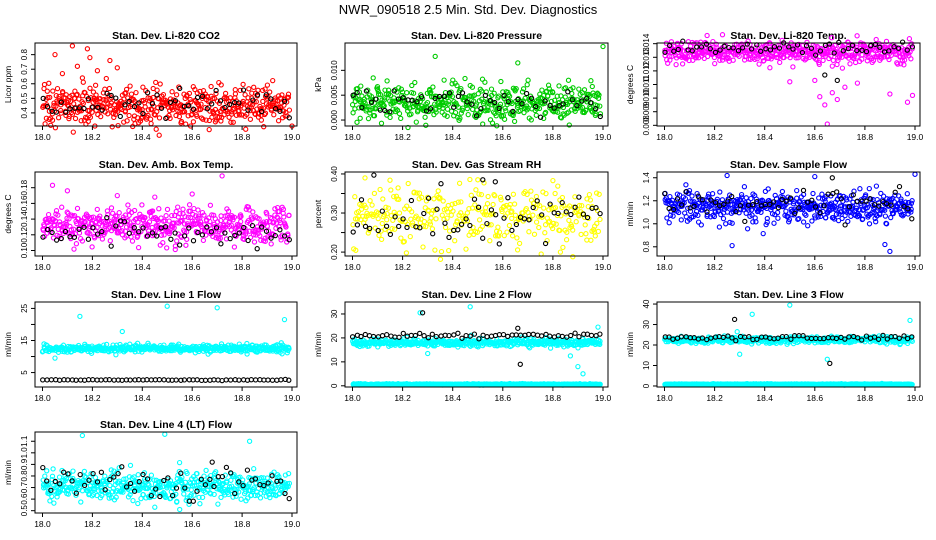  What do you see at coordinates (452, 398) in the screenshot?
I see `x-tick-label: 18.4` at bounding box center [452, 398].